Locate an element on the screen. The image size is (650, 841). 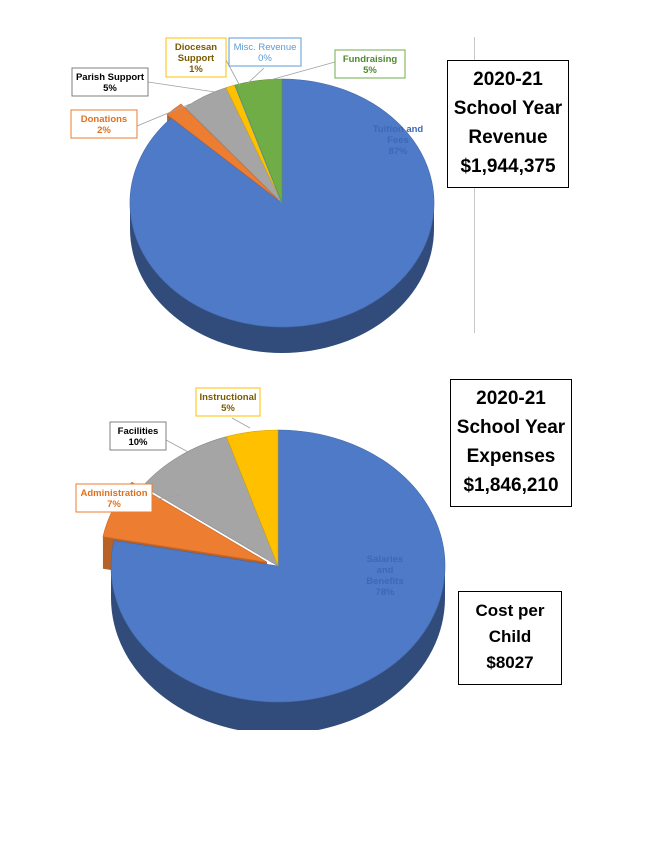
pie-side-tuition-and-fees is located at coordinates (282, 278).